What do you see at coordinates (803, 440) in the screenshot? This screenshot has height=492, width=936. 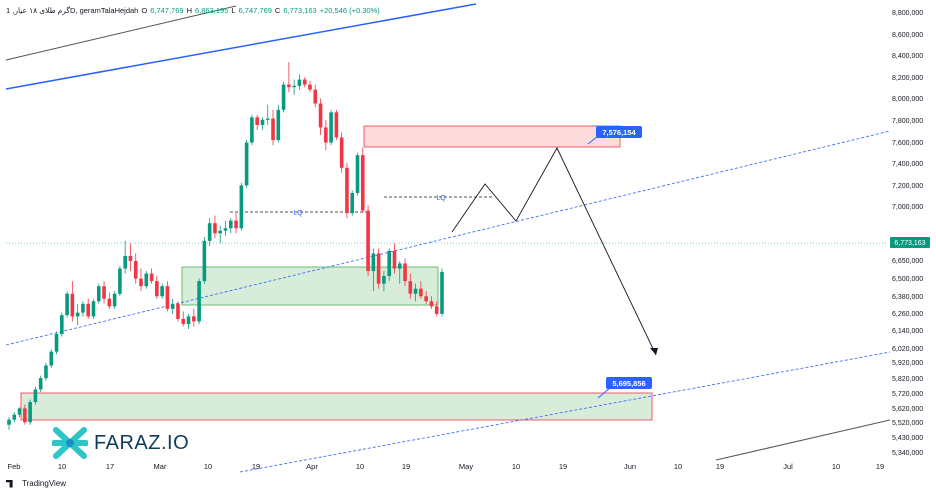 I see `trend-line-lower-grey` at bounding box center [803, 440].